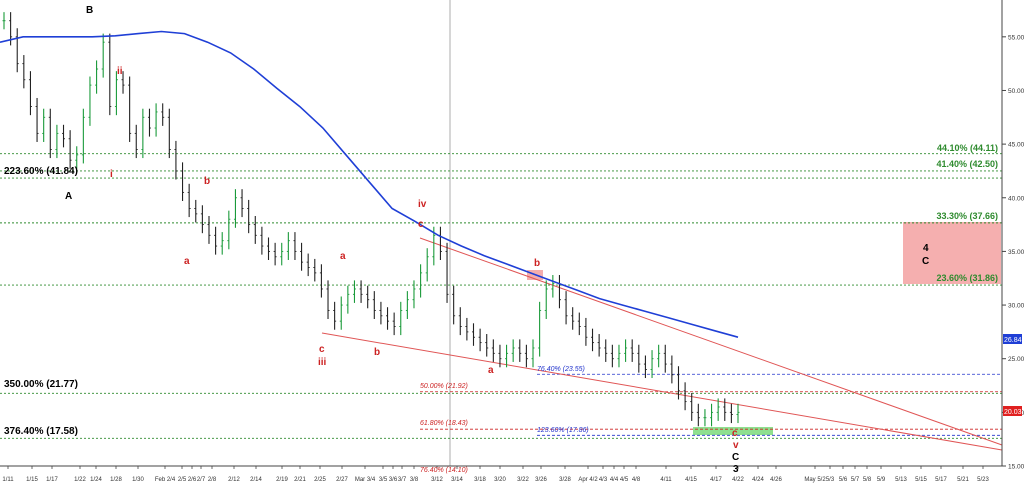 This screenshot has height=486, width=1024. Describe the element at coordinates (691, 480) in the screenshot. I see `x-tick-label: 4/15` at that location.